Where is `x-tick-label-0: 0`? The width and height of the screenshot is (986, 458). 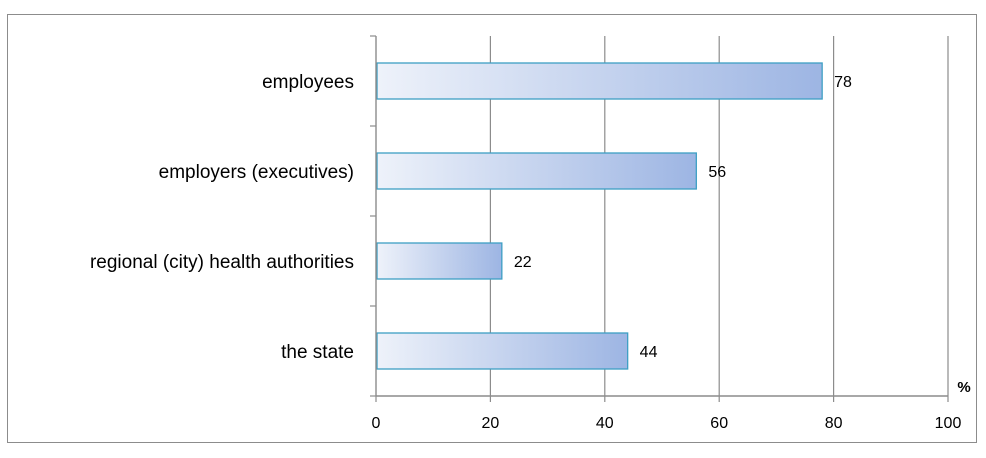
x-tick-label-0: 0 is located at coordinates (376, 423).